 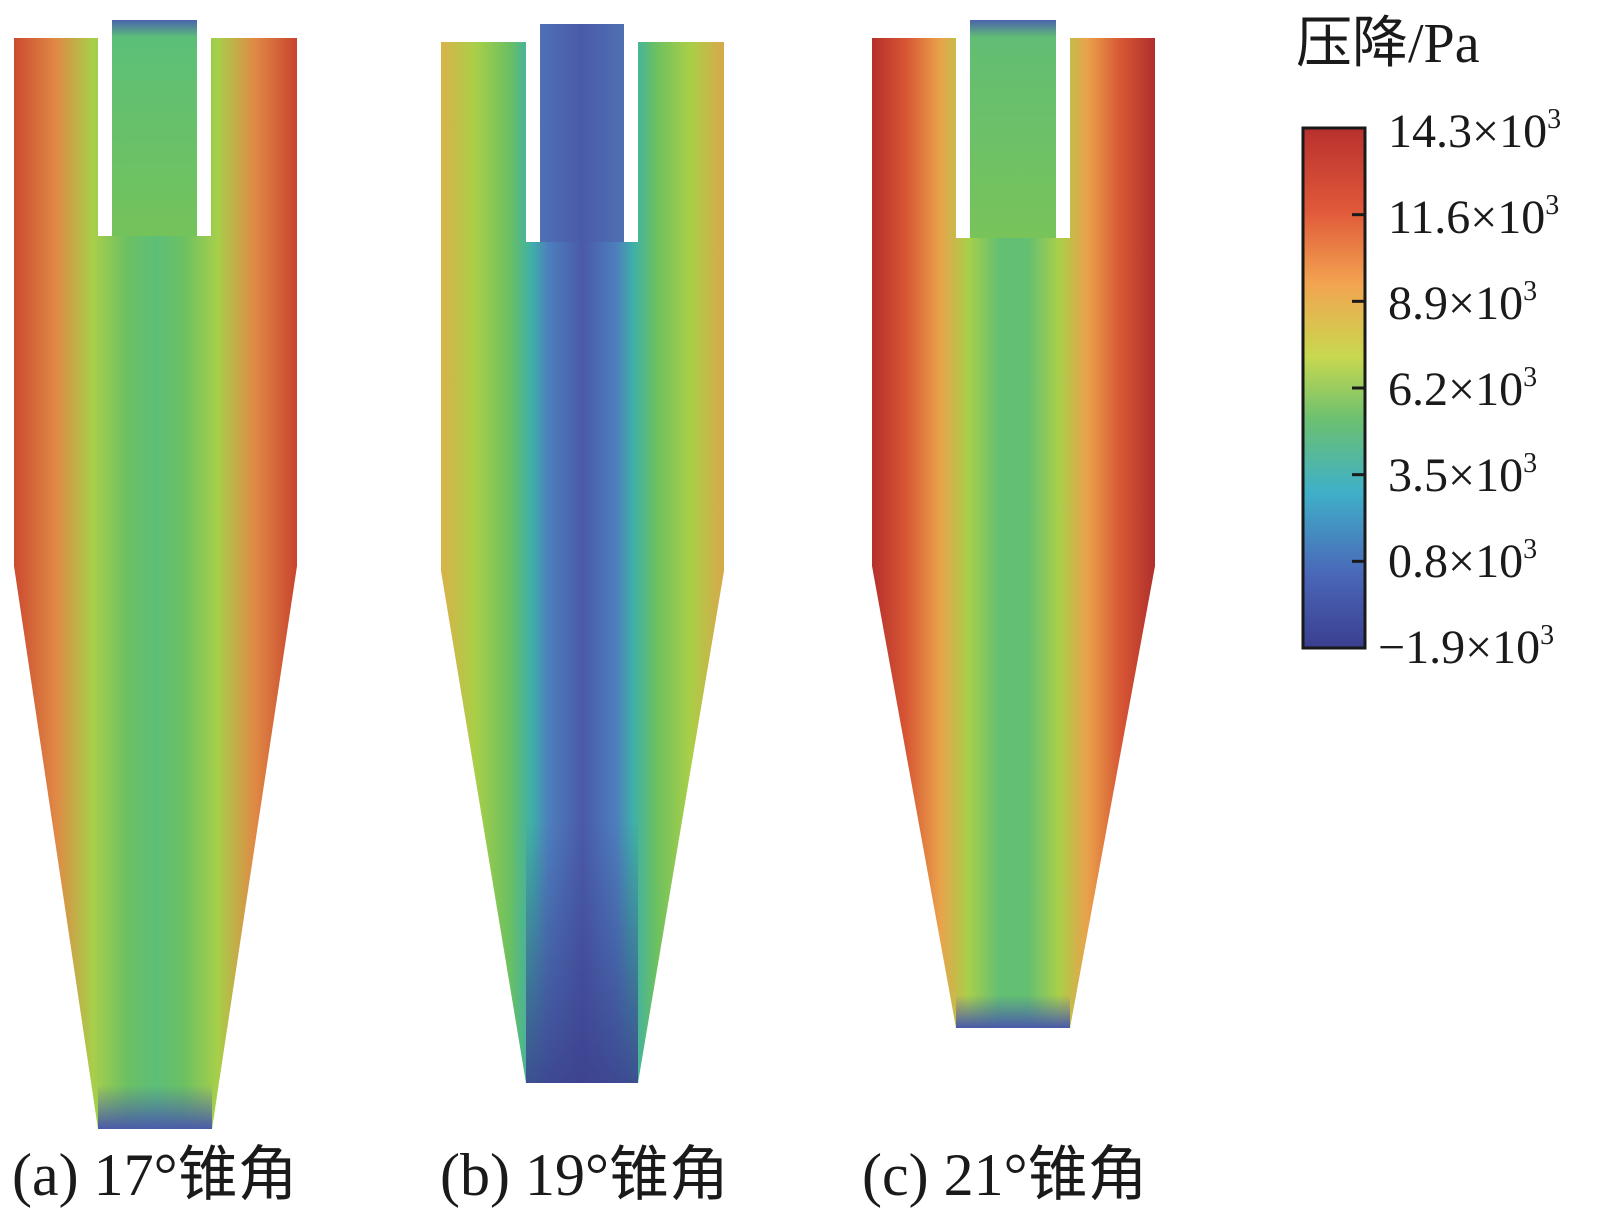 What do you see at coordinates (154, 128) in the screenshot?
I see `panel-a-vortex-finder` at bounding box center [154, 128].